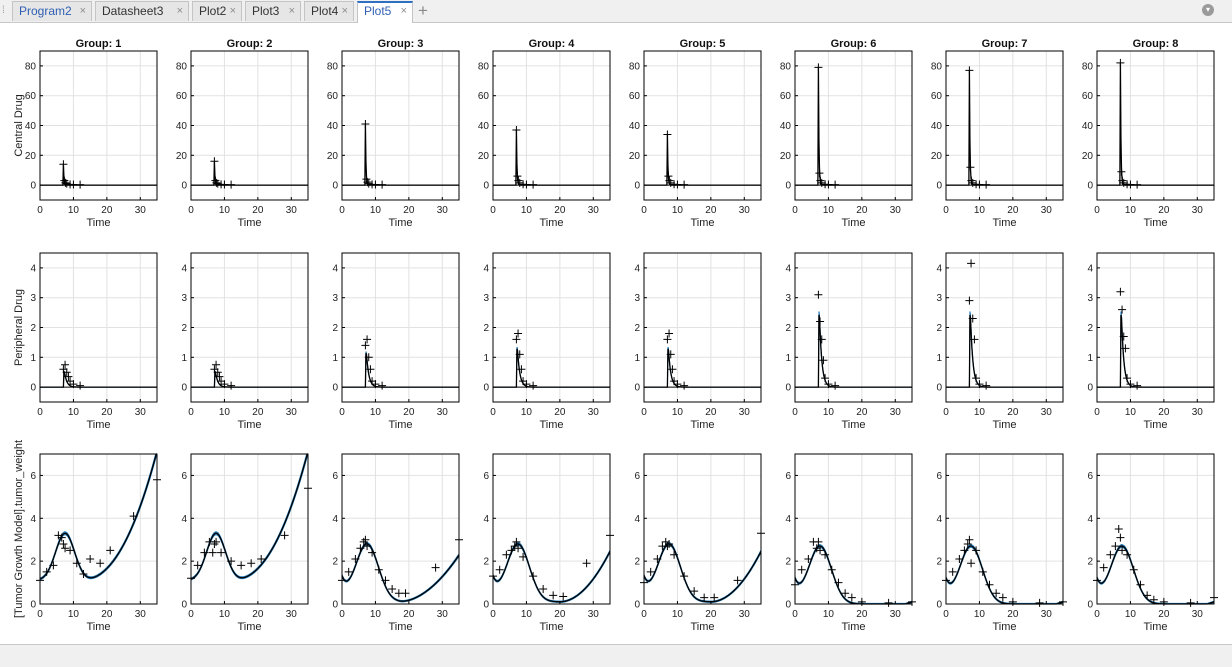  What do you see at coordinates (45, 11) in the screenshot?
I see `tab-label: Program2` at bounding box center [45, 11].